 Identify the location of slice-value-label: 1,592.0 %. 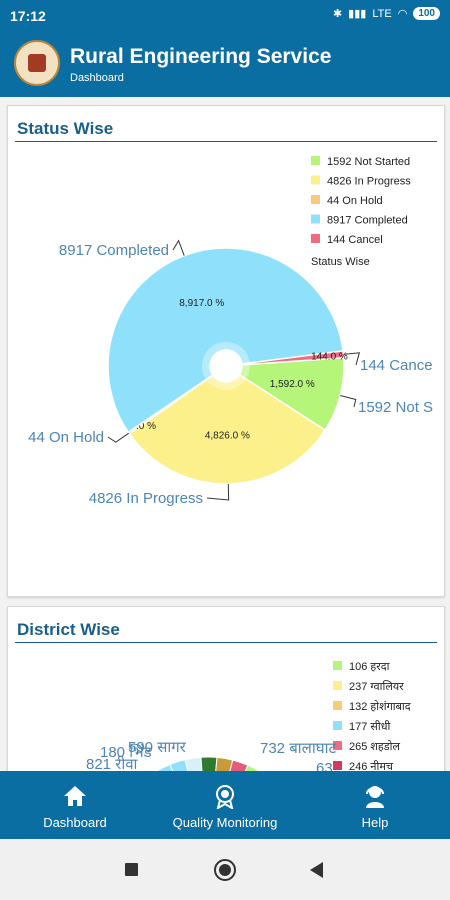
(292, 384).